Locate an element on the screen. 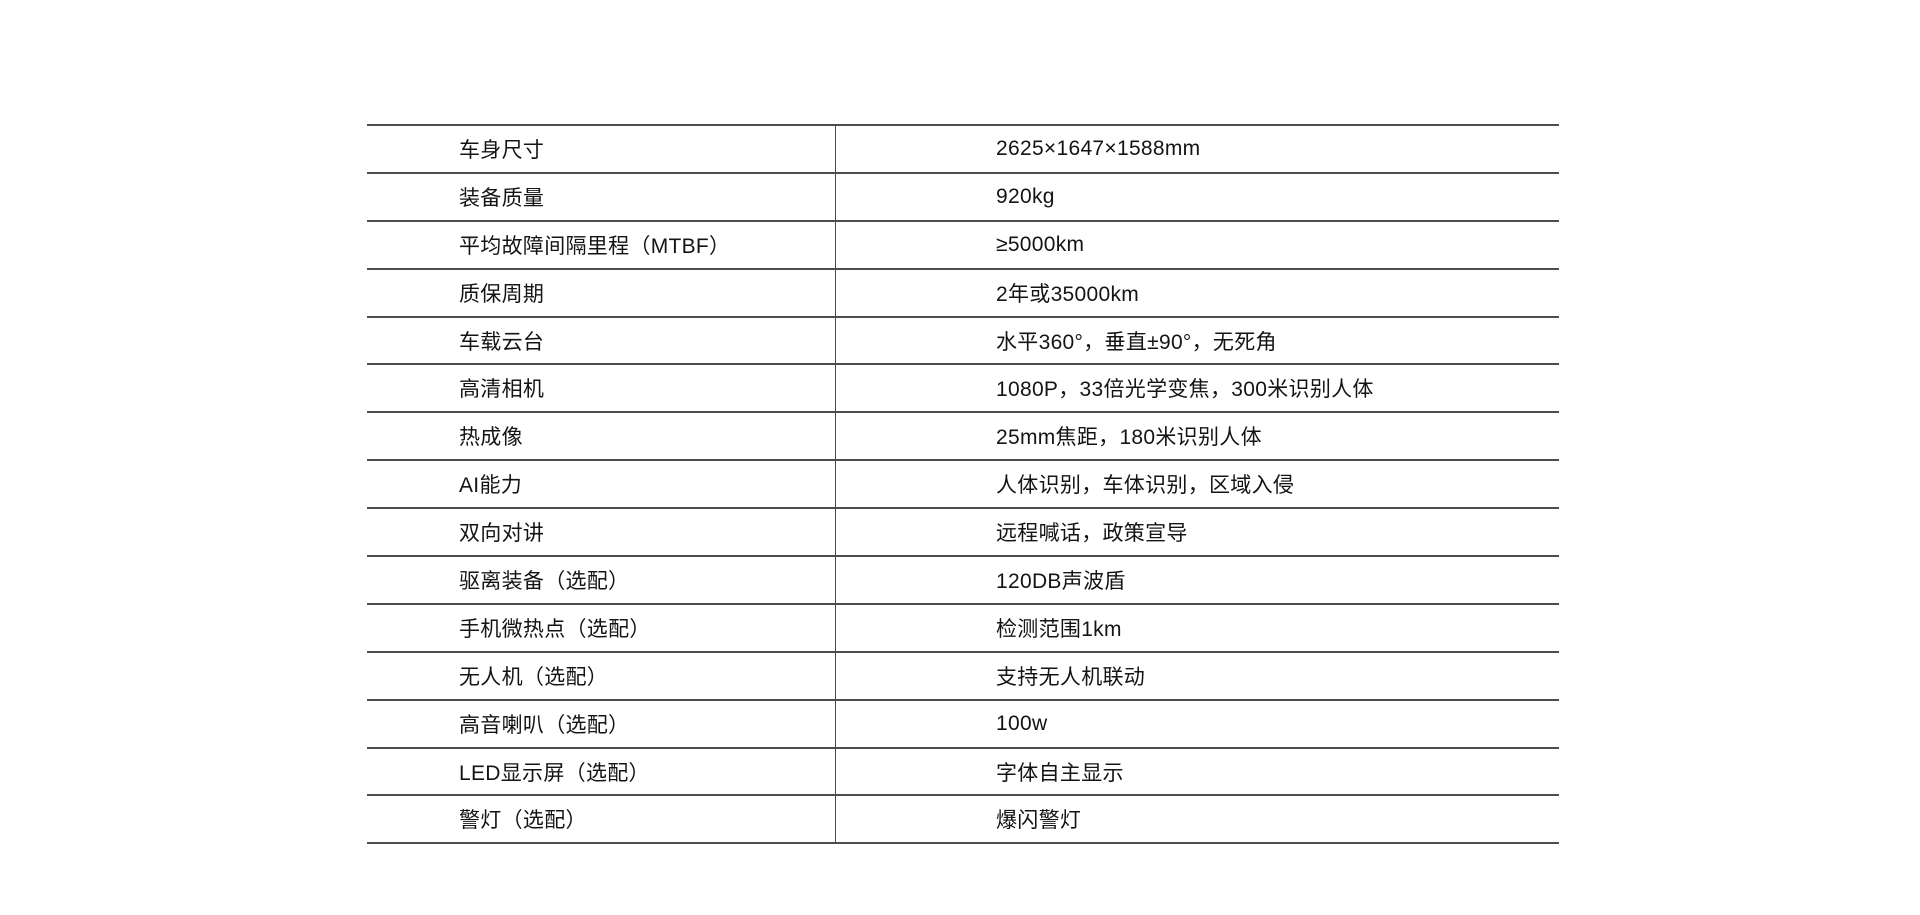  spec-value: 920kg is located at coordinates (1025, 196).